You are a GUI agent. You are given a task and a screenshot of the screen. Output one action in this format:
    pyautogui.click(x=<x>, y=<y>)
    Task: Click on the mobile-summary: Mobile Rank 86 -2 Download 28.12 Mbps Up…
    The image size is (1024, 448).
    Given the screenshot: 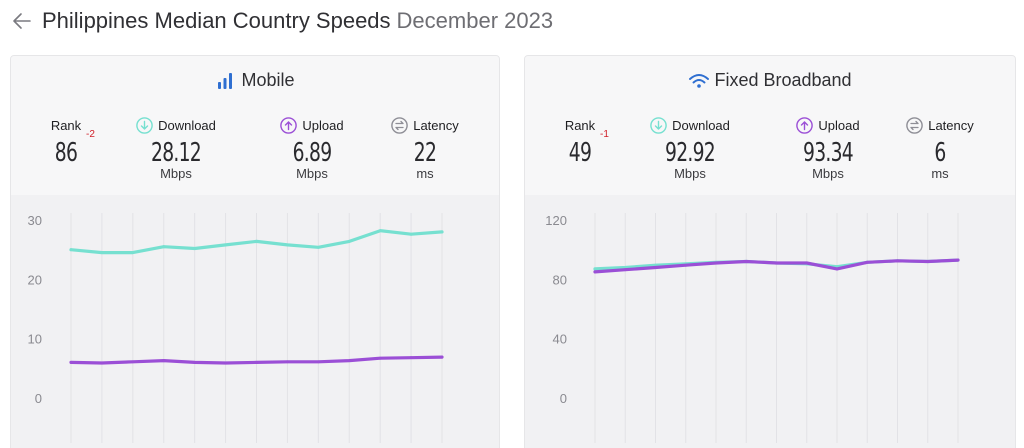 What is the action you would take?
    pyautogui.click(x=255, y=125)
    